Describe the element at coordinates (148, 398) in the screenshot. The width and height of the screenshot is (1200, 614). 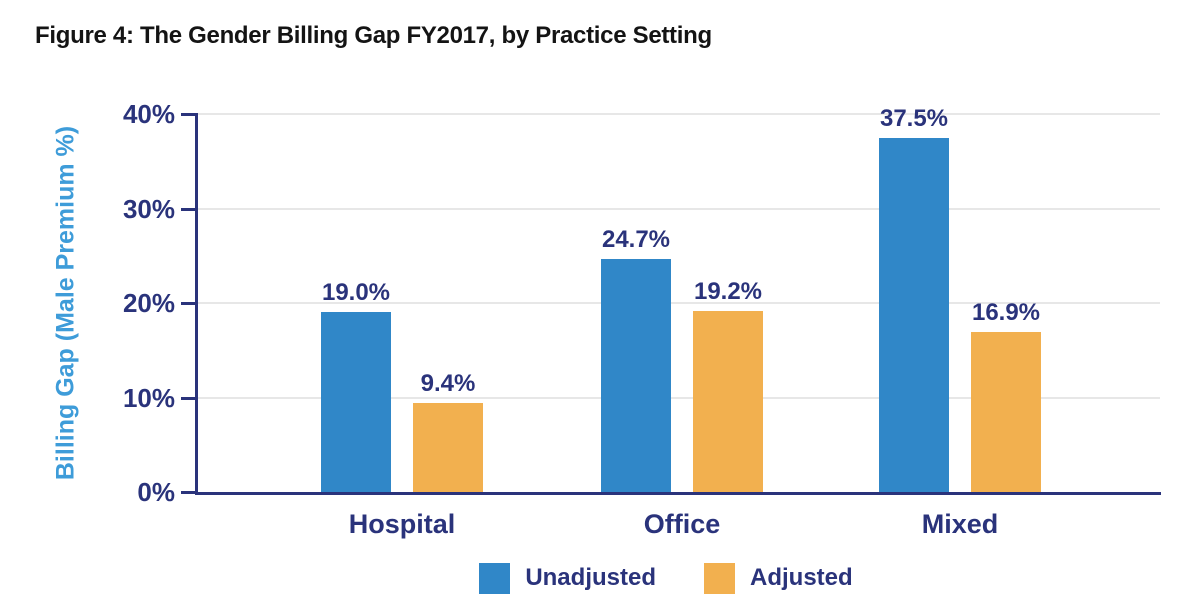
I see `y-tick-label: 10%` at that location.